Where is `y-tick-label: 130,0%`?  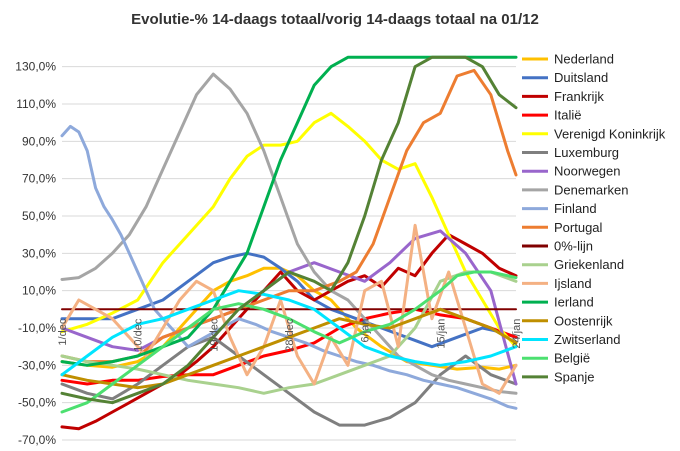 y-tick-label: 130,0% is located at coordinates (35, 67).